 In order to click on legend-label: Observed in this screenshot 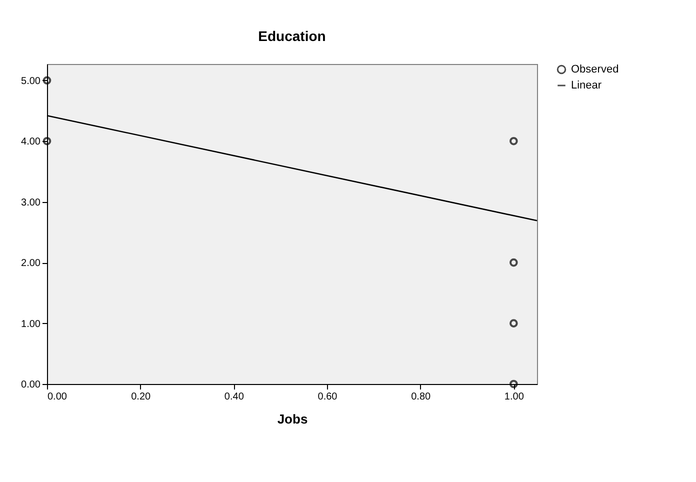, I will do `click(595, 70)`.